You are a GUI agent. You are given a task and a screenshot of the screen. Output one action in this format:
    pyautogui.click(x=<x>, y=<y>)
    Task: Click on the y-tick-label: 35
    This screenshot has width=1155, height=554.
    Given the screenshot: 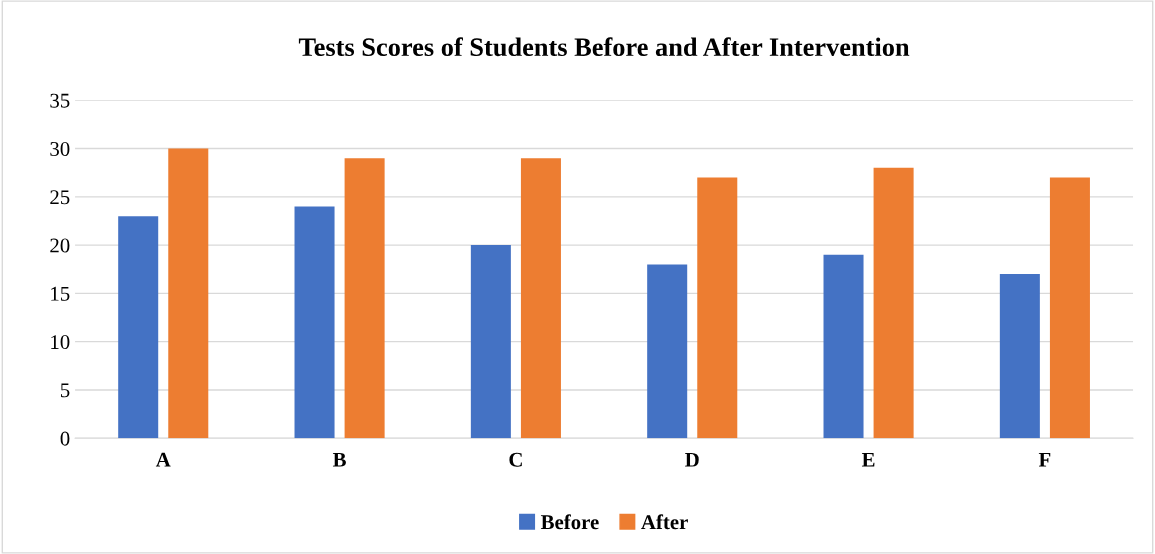 What is the action you would take?
    pyautogui.click(x=60, y=100)
    